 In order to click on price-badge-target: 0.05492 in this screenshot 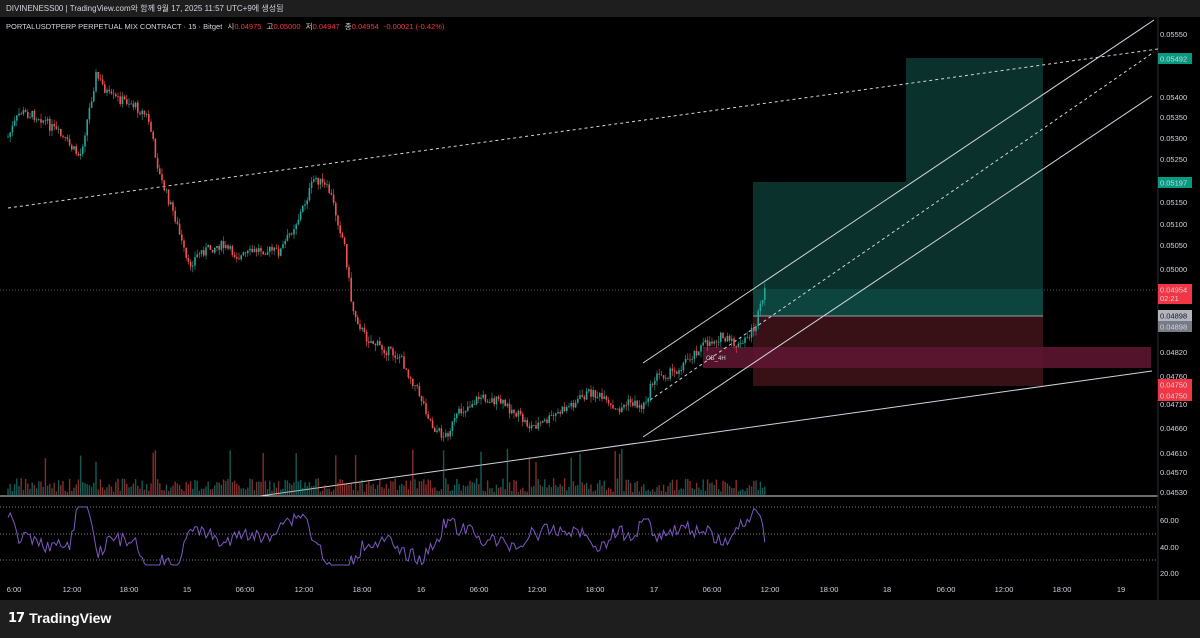, I will do `click(1175, 58)`.